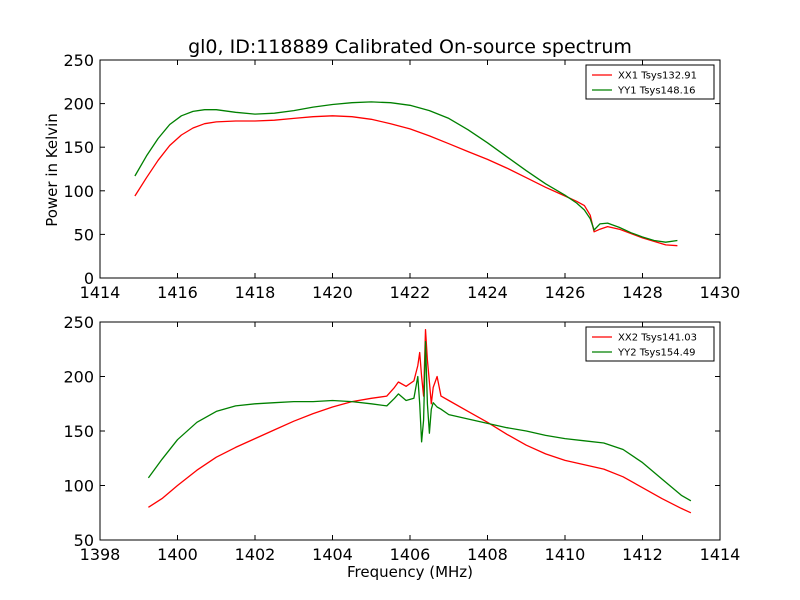 The height and width of the screenshot is (600, 800). I want to click on legend-label: YY1 Tsys148.16, so click(656, 91).